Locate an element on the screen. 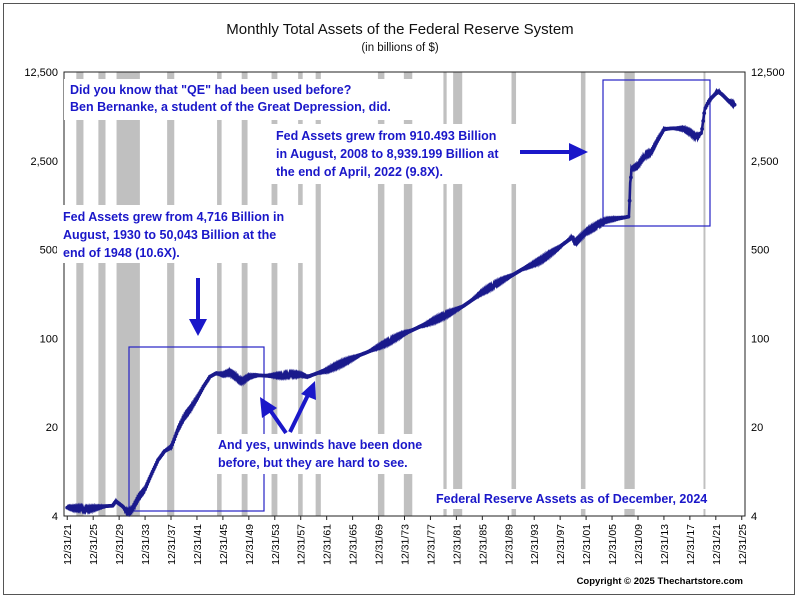 Image resolution: width=800 pixels, height=600 pixels. y-tick-right-4: 2,500 is located at coordinates (765, 162).